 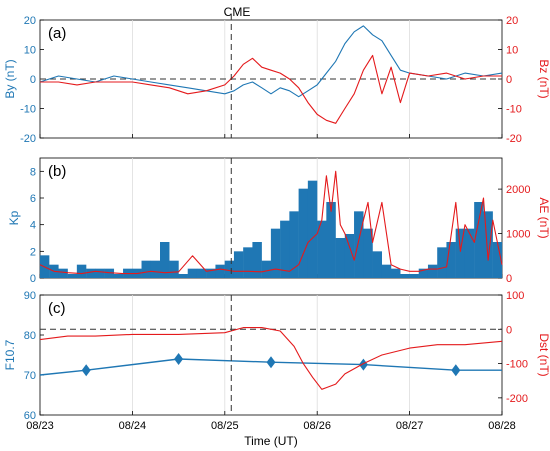 I want to click on x-tick-label: 08/28, so click(x=502, y=426).